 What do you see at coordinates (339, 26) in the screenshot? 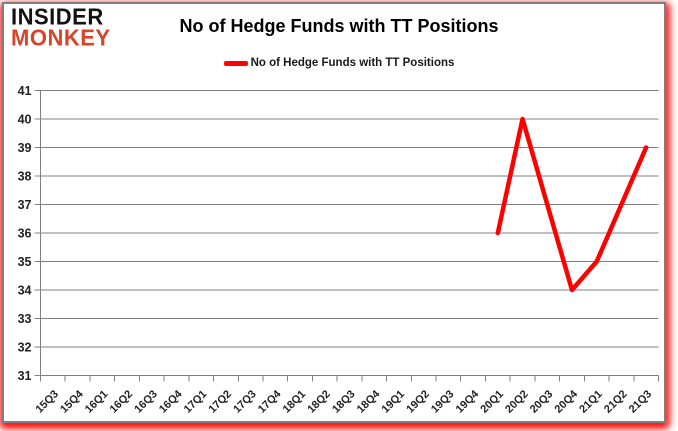
I see `chart-title: No of Hedge Funds with TT Positions` at bounding box center [339, 26].